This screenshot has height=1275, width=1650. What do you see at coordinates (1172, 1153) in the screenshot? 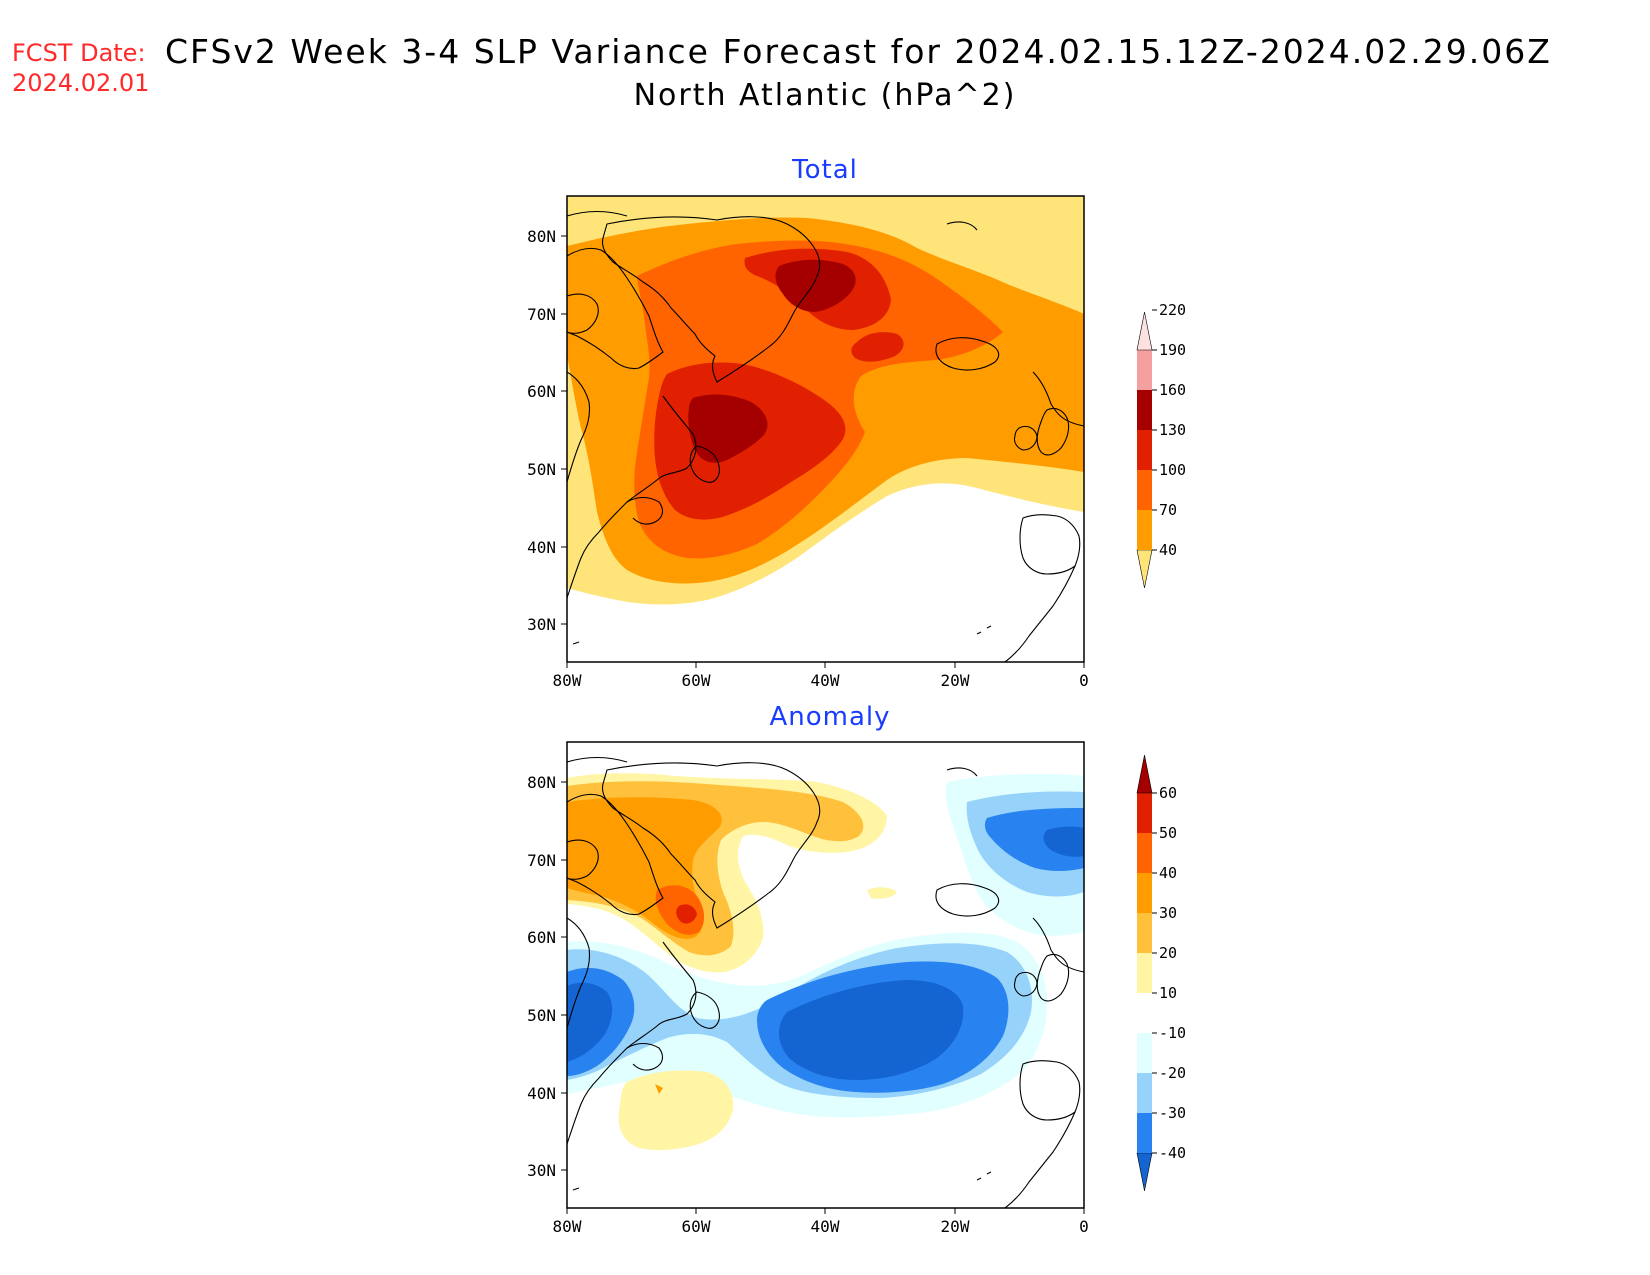
I see `anomaly-colorbar-label: -40` at bounding box center [1172, 1153].